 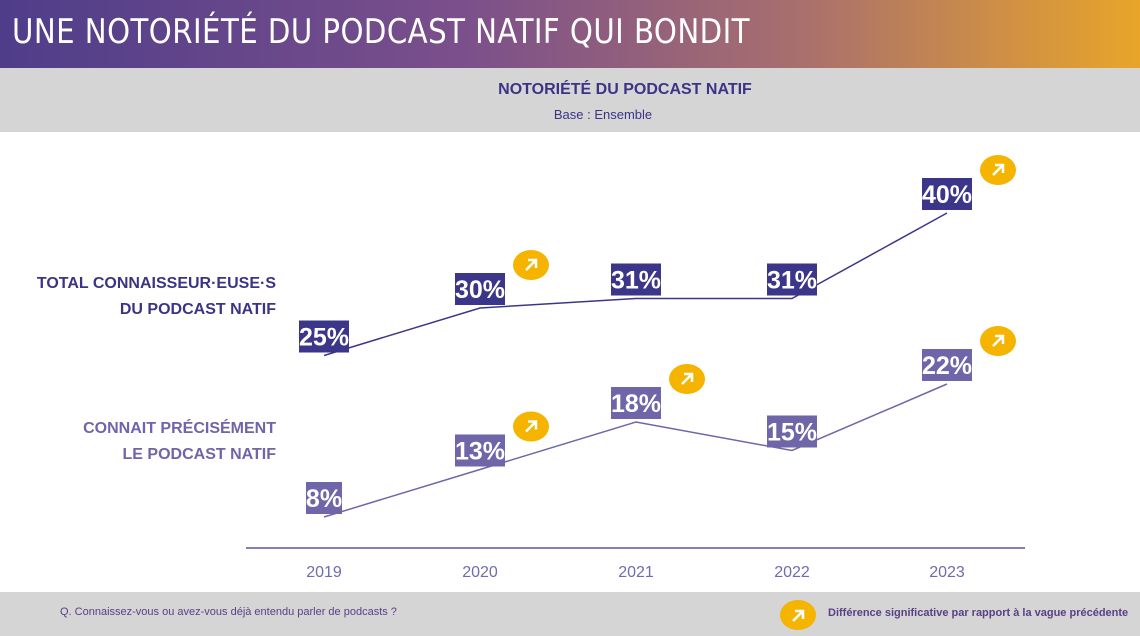 What do you see at coordinates (798, 615) in the screenshot?
I see `arrow-up-right-icon` at bounding box center [798, 615].